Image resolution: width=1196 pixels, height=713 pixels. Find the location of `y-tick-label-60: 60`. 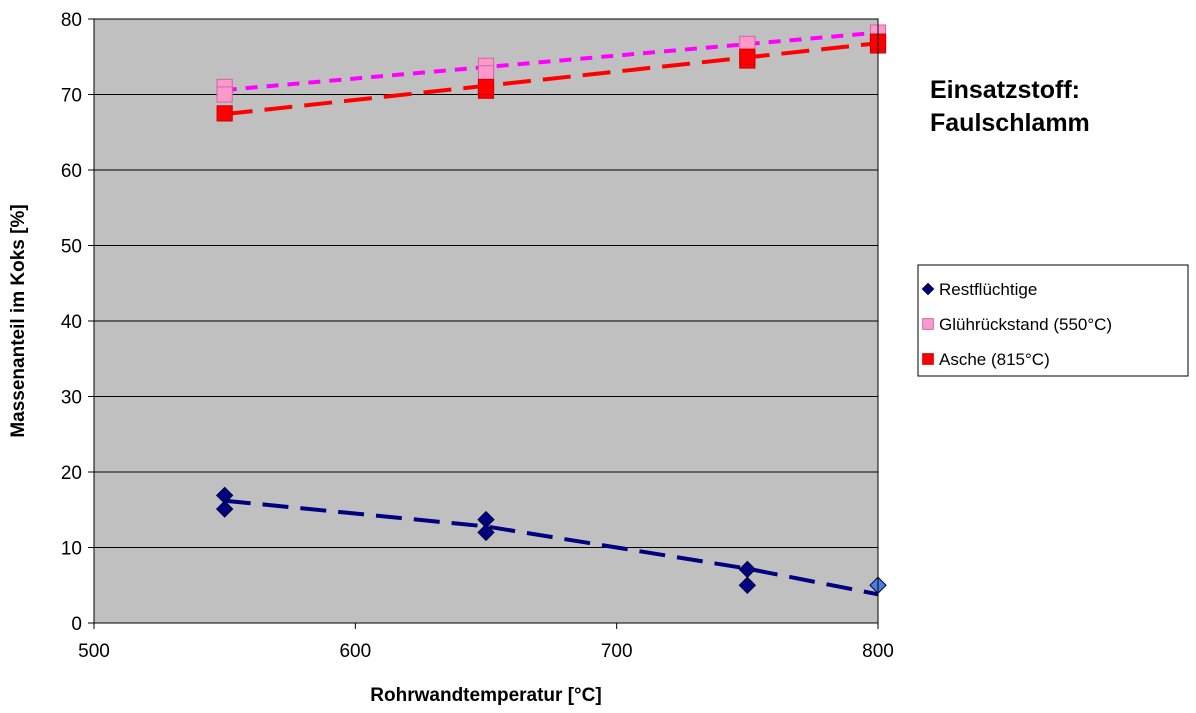

y-tick-label-60: 60 is located at coordinates (71, 171).